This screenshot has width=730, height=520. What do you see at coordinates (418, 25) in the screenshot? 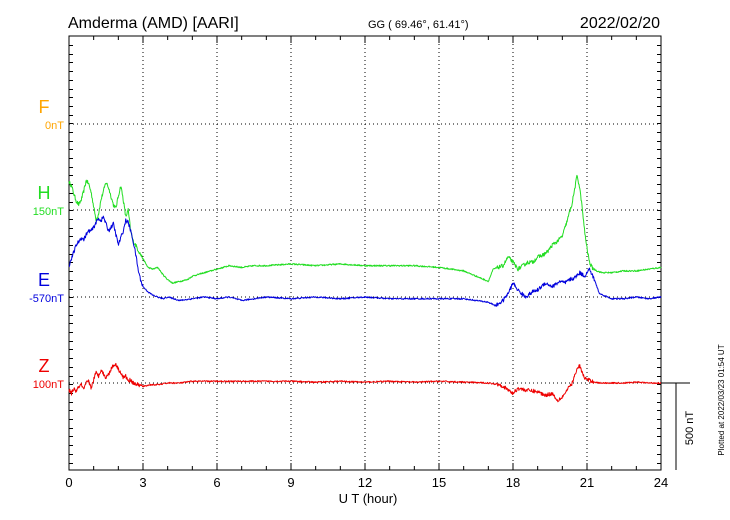
I see `station-coordinates: GG ( 69.46°, 61.41°)` at bounding box center [418, 25].